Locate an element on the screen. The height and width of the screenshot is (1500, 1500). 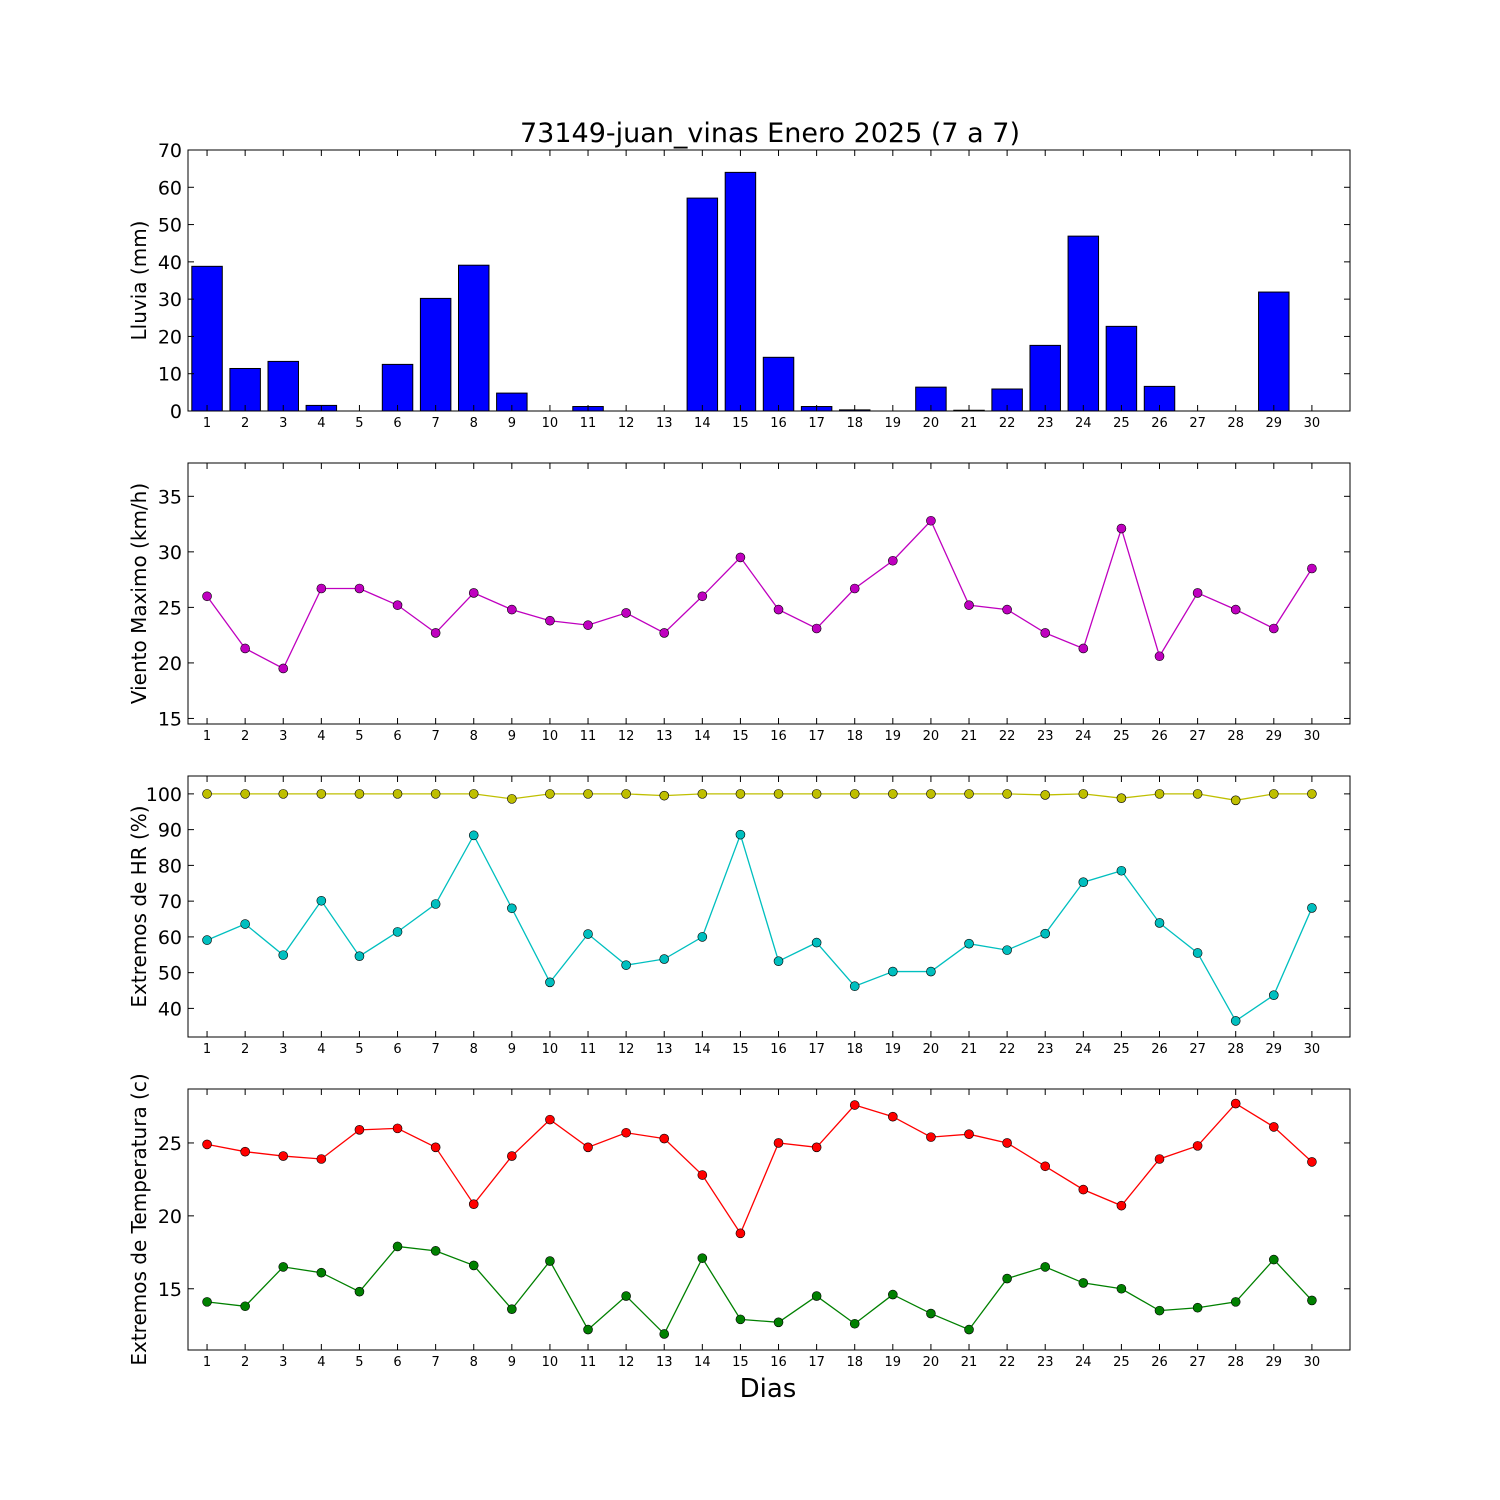
y-tick-label: 20 is located at coordinates (170, 337).